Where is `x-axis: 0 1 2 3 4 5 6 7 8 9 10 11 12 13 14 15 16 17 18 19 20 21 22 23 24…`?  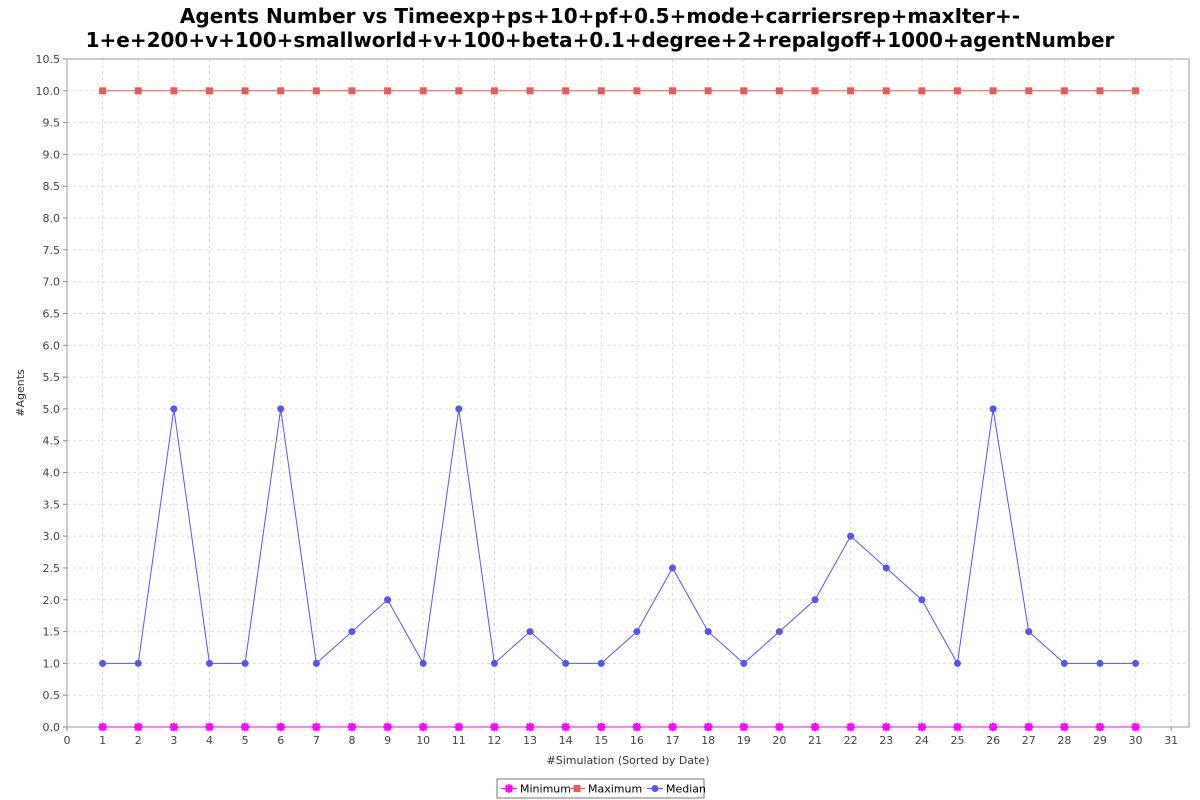
x-axis: 0 1 2 3 4 5 6 7 8 9 10 11 12 13 14 15 16 17 18 19 20 21 22 23 24… is located at coordinates (621, 737).